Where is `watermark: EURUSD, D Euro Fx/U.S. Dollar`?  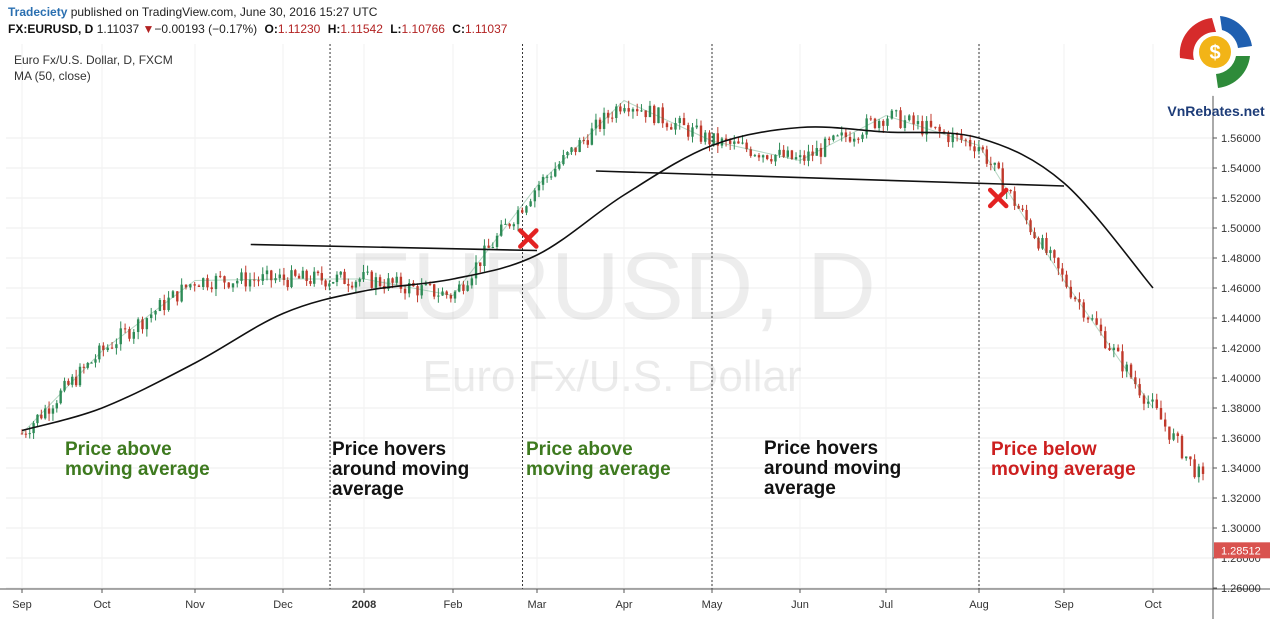
watermark: EURUSD, D Euro Fx/U.S. Dollar is located at coordinates (612, 317).